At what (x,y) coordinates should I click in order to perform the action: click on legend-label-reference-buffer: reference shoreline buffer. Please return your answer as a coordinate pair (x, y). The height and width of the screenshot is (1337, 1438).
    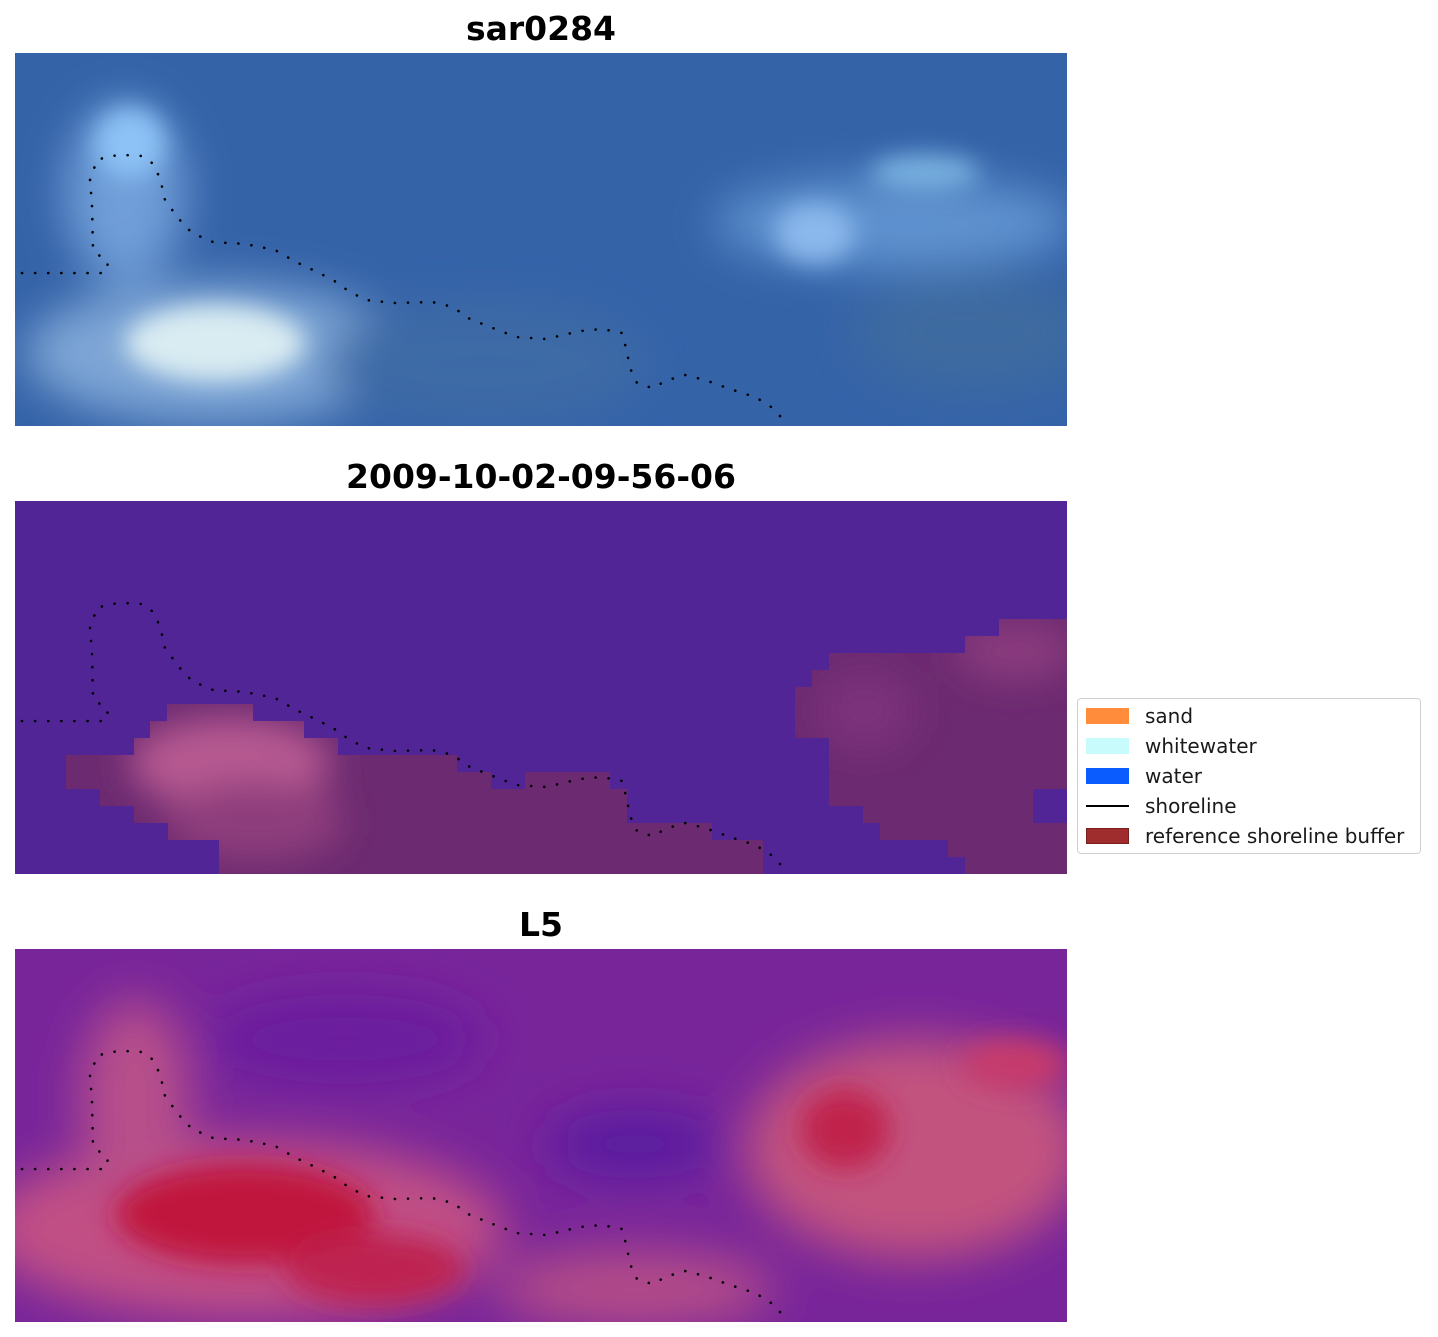
    Looking at the image, I should click on (1275, 836).